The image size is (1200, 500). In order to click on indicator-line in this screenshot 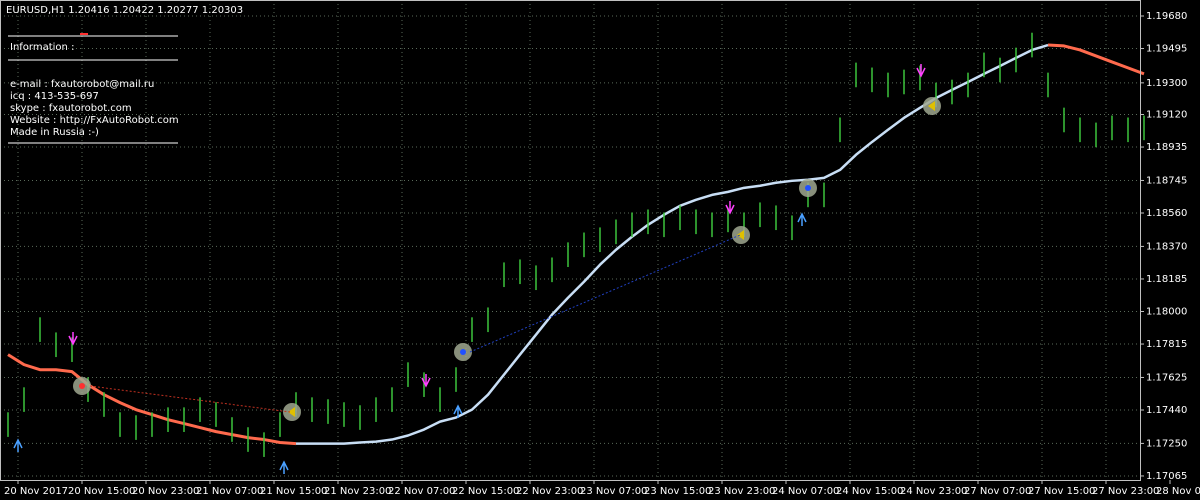, I will do `click(1096, 59)`.